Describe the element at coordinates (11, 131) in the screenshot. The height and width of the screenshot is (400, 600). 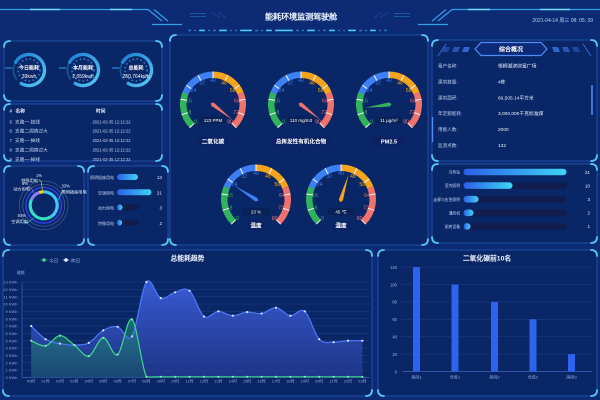
I see `svg-text: 6` at that location.